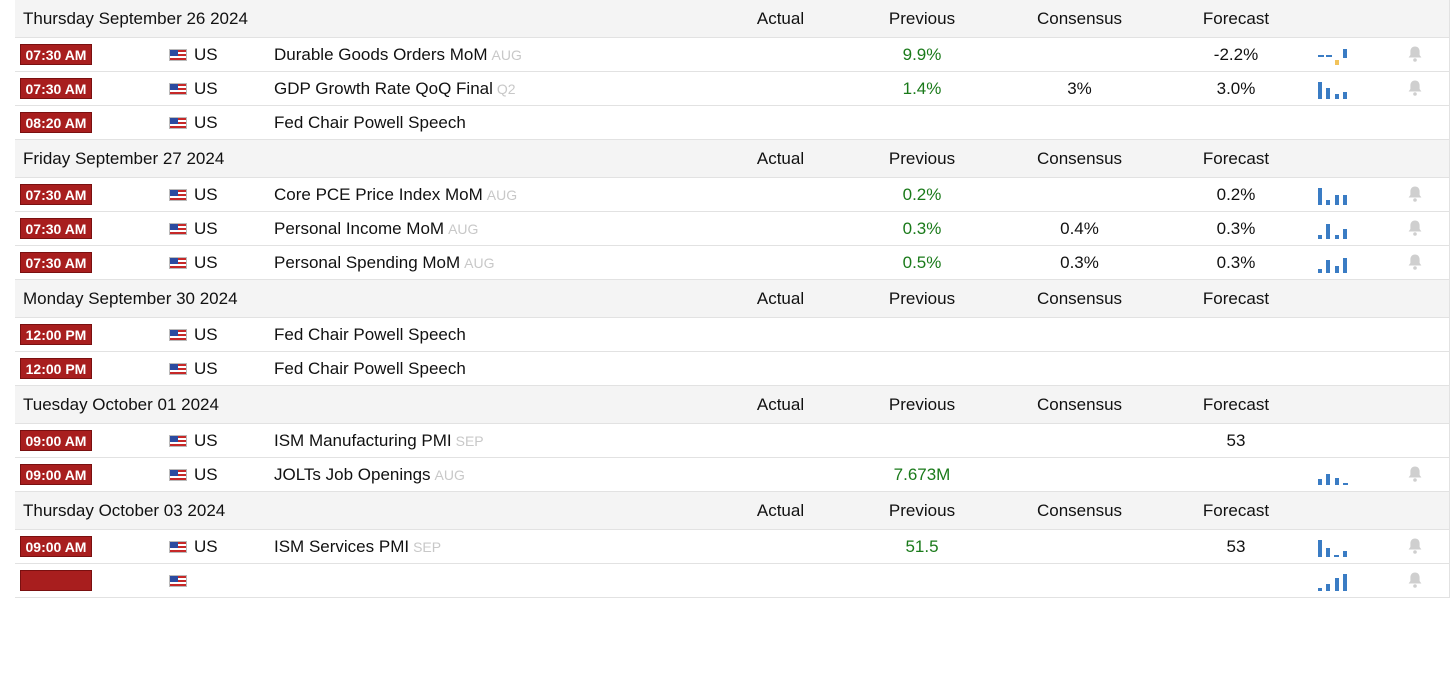 Image resolution: width=1456 pixels, height=690 pixels. I want to click on event-forecast: 0.2%, so click(1236, 194).